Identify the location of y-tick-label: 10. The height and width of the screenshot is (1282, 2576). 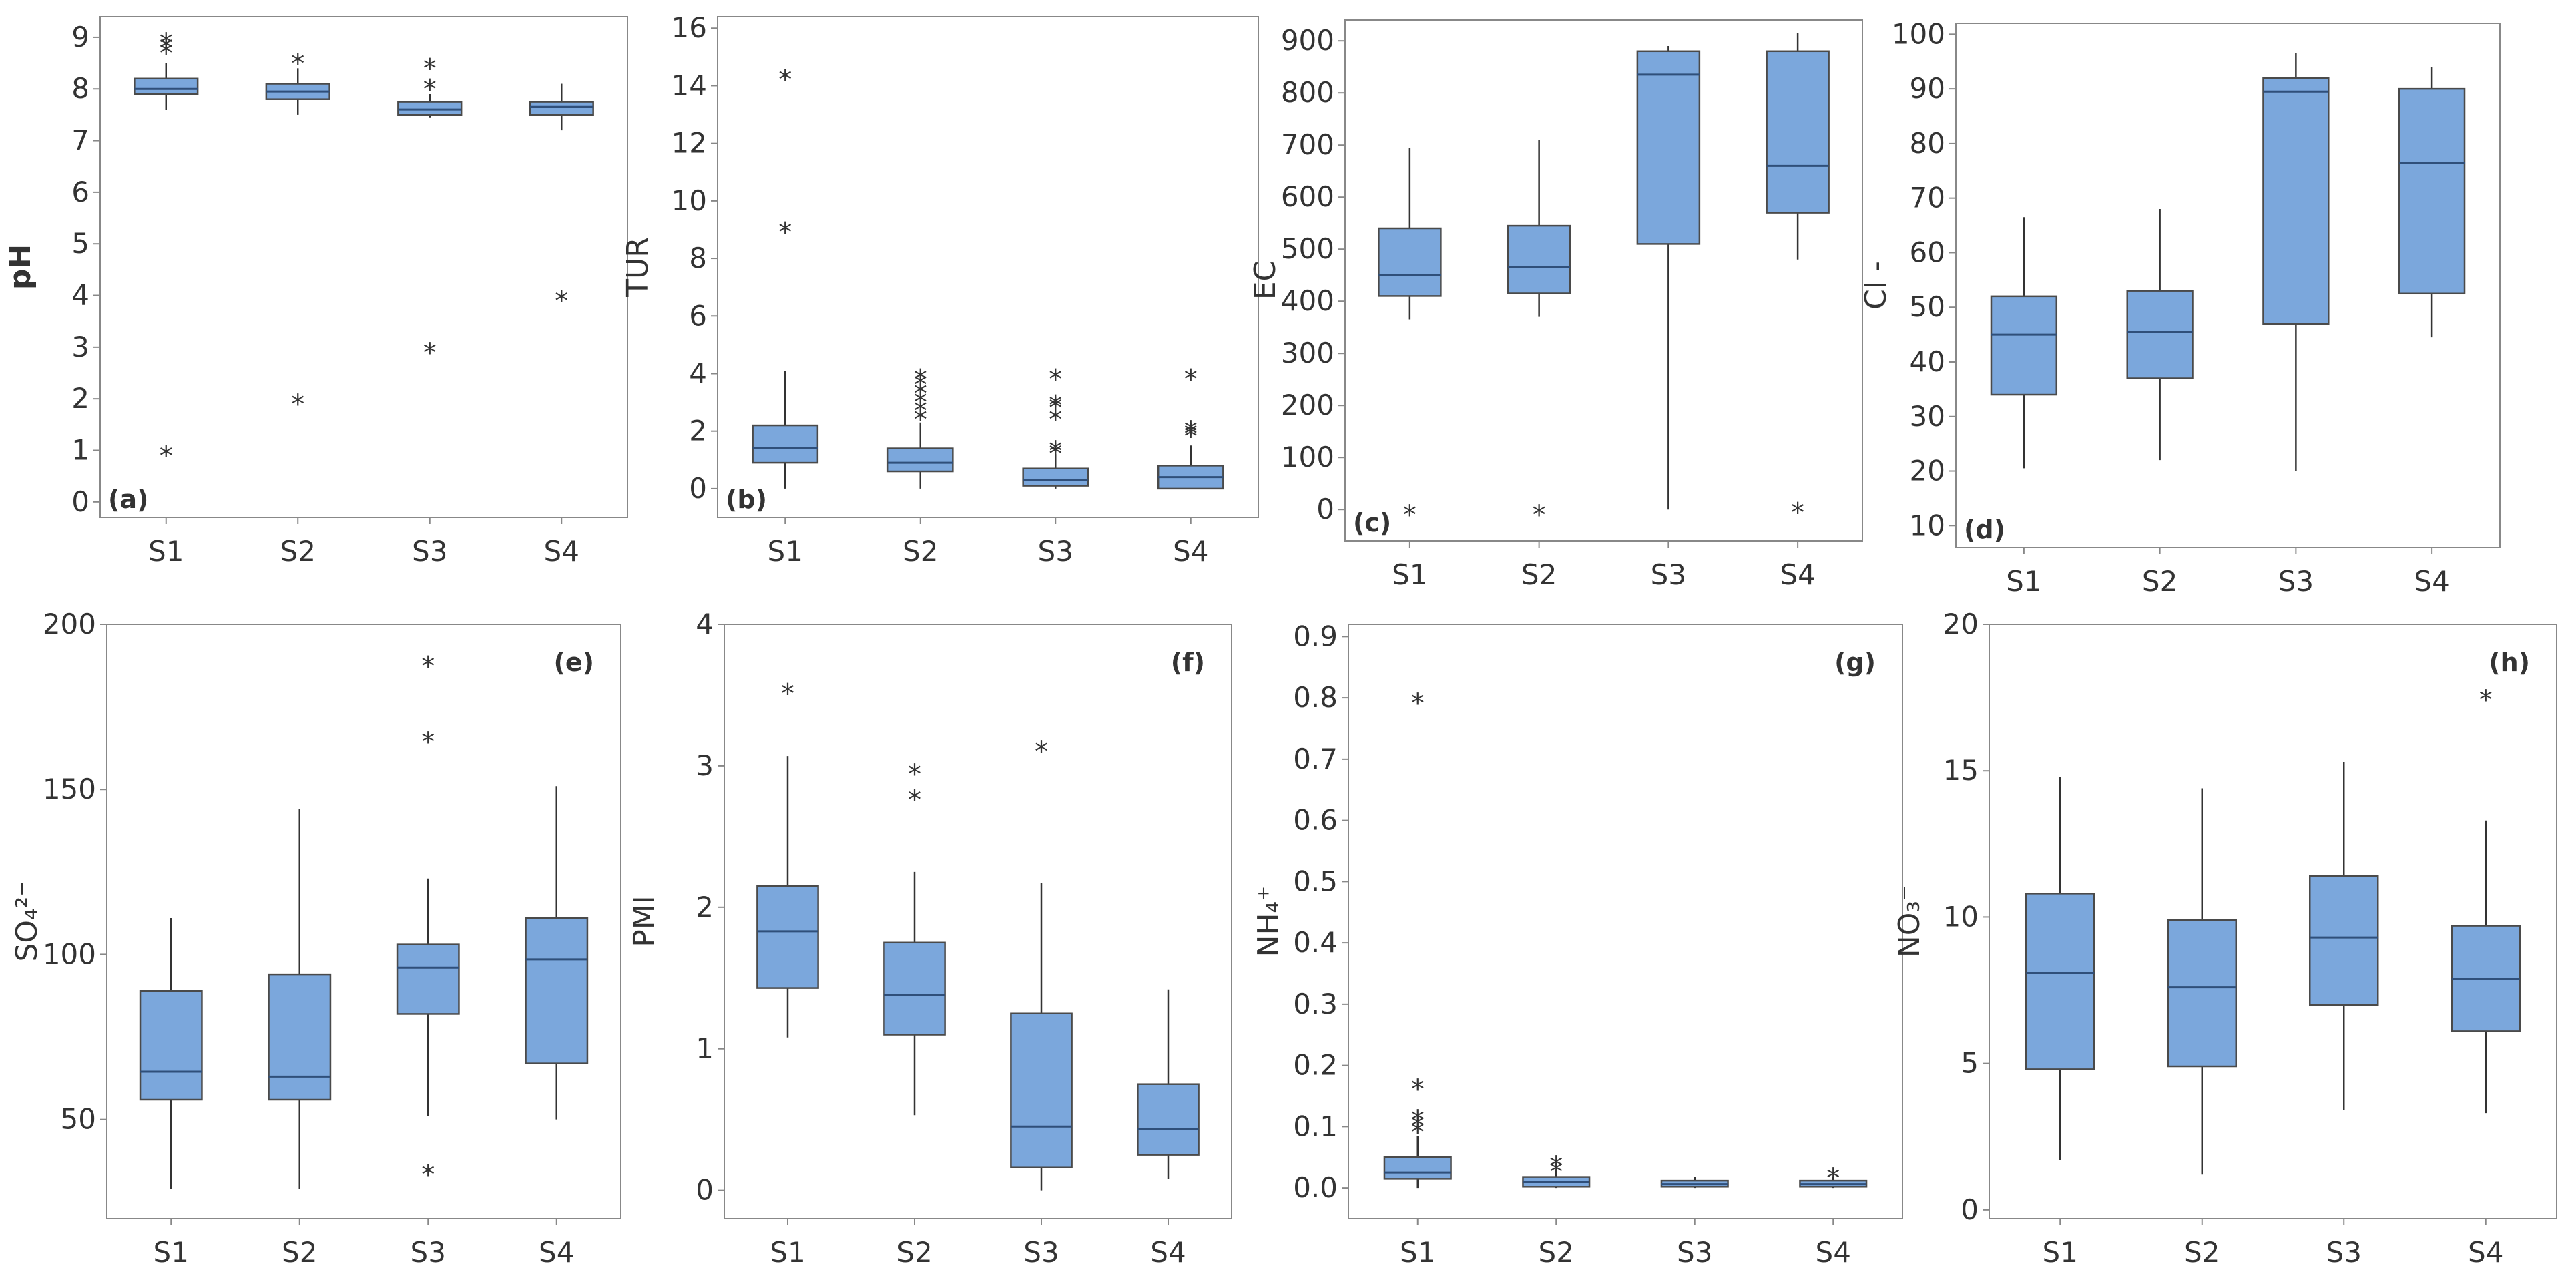
(689, 200).